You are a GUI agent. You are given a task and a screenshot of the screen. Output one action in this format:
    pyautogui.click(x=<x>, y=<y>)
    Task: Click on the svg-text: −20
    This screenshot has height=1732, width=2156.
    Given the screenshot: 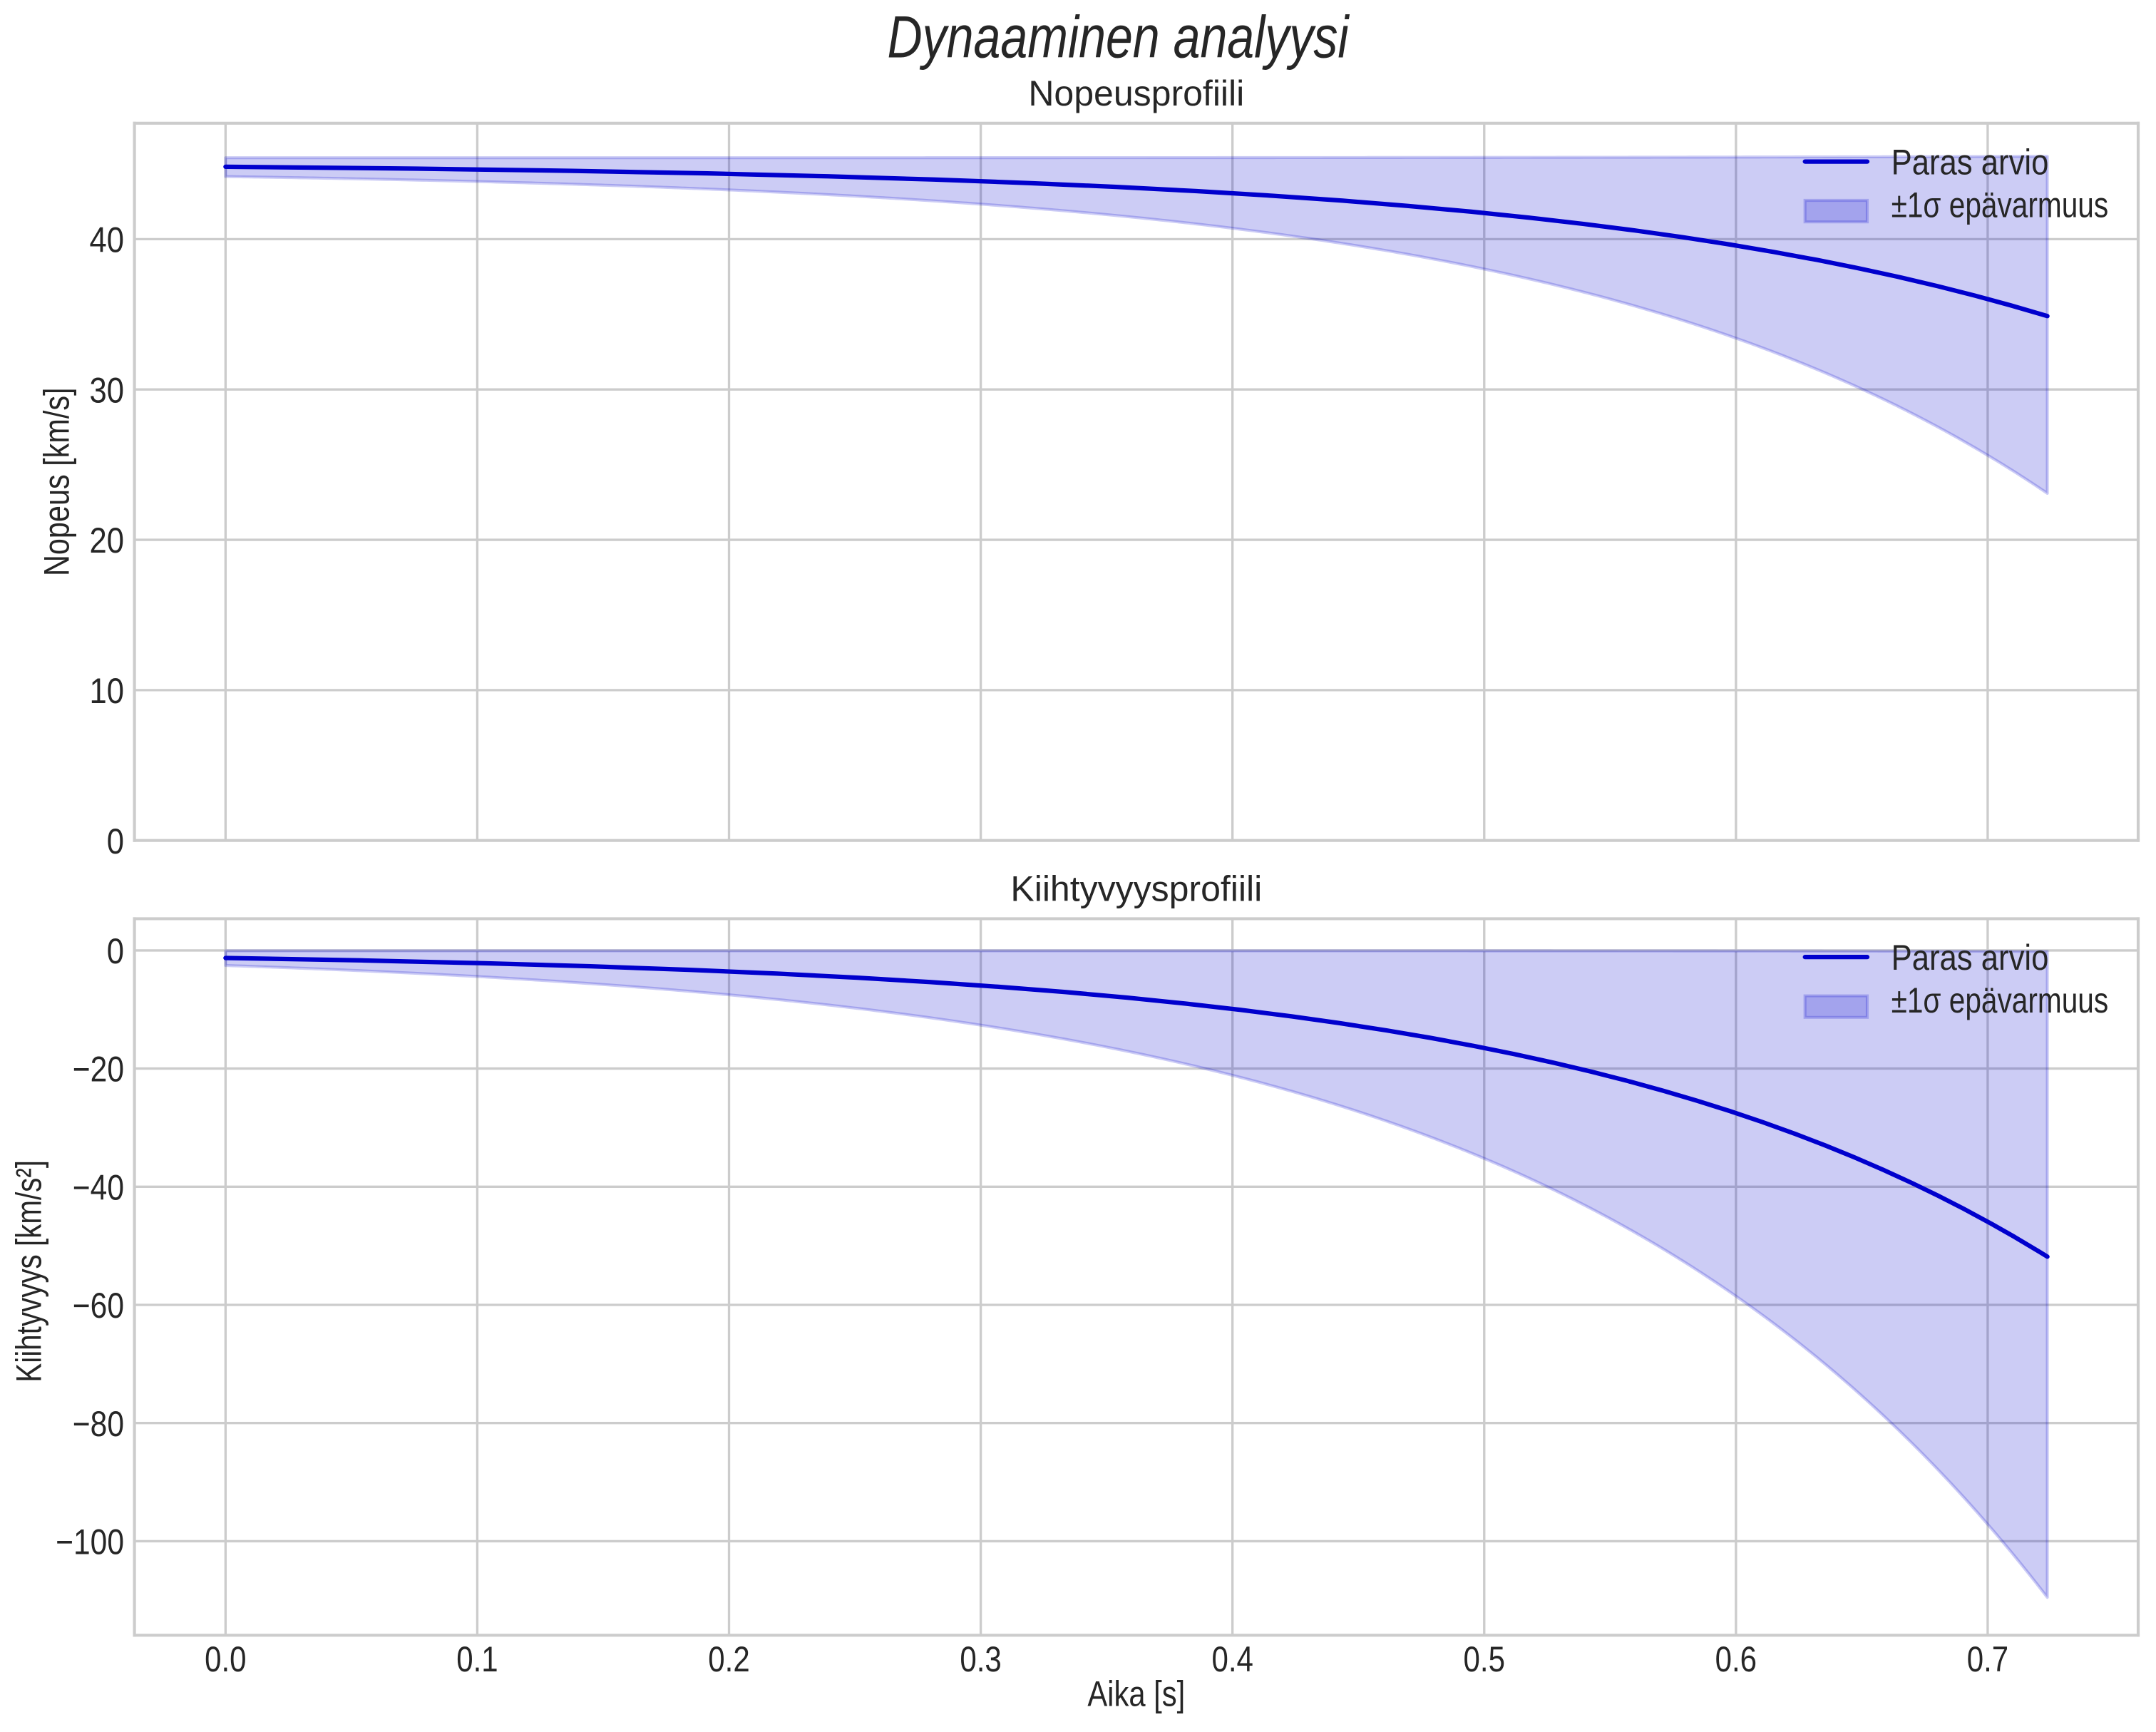 What is the action you would take?
    pyautogui.click(x=98, y=1070)
    